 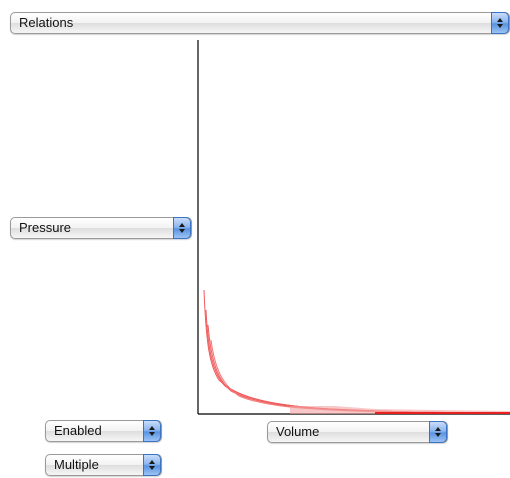 What do you see at coordinates (45, 227) in the screenshot?
I see `y-axis-popup-label: Pressure` at bounding box center [45, 227].